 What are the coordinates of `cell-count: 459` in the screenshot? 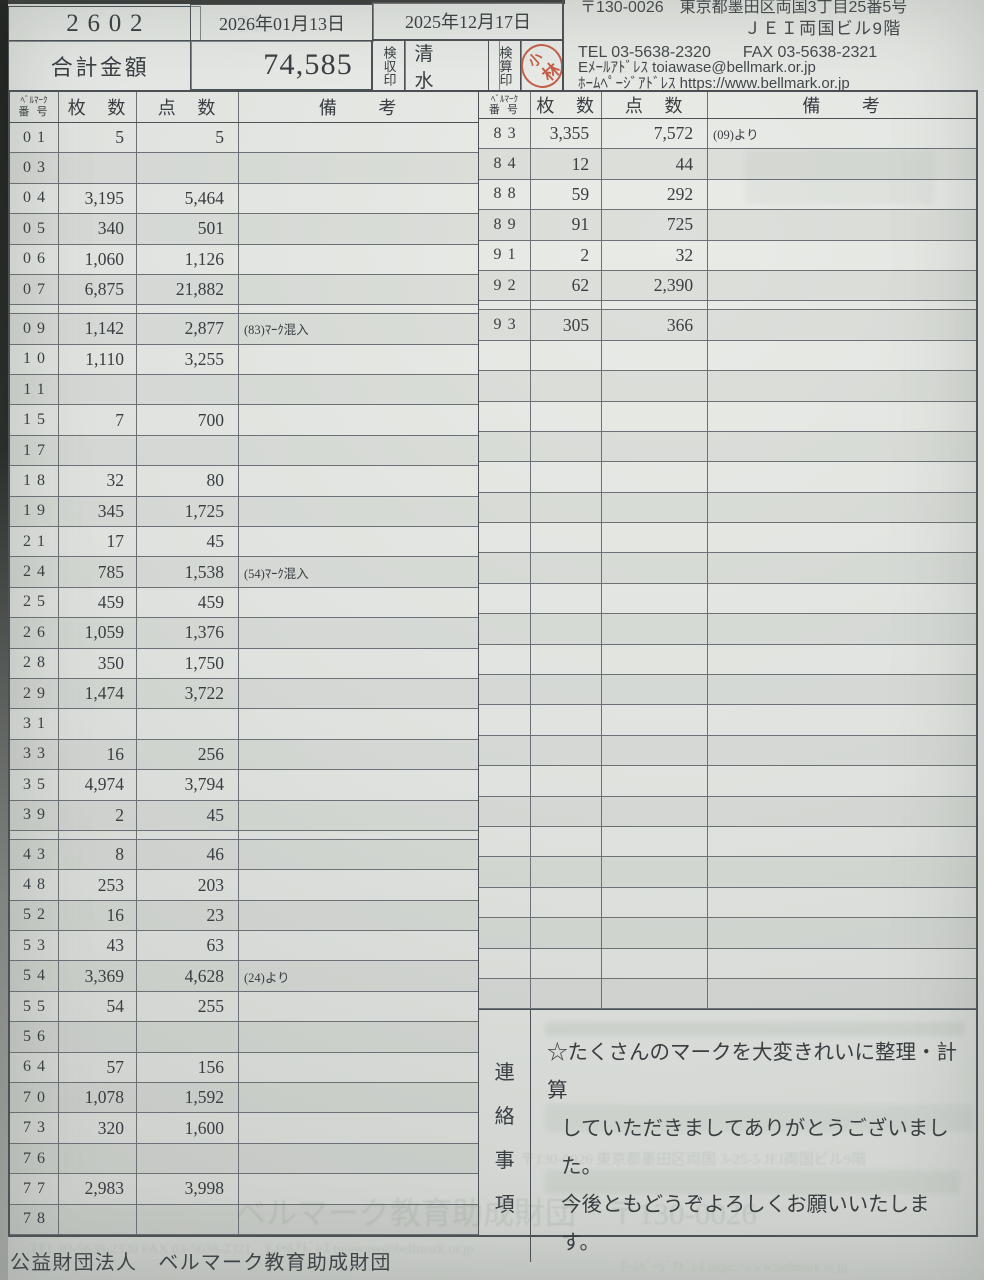 It's located at (98, 602).